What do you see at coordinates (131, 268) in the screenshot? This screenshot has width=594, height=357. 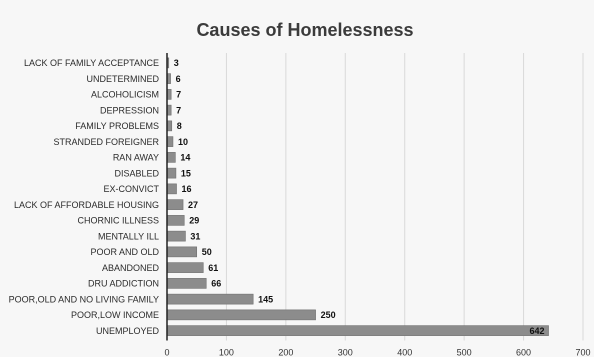 I see `category-label: ABANDONED` at bounding box center [131, 268].